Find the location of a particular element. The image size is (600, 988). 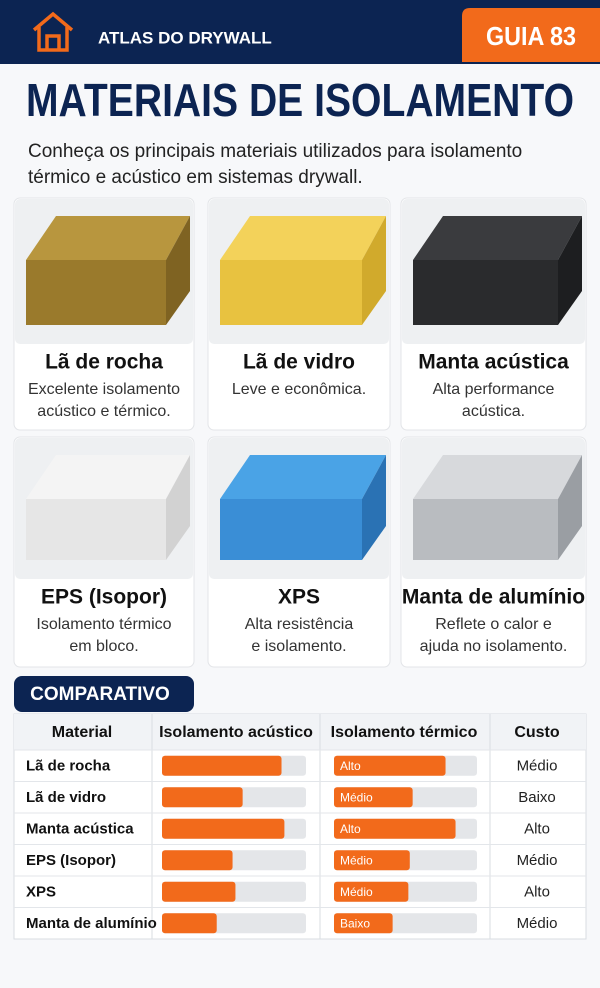

card-desc: acústica. is located at coordinates (493, 411).